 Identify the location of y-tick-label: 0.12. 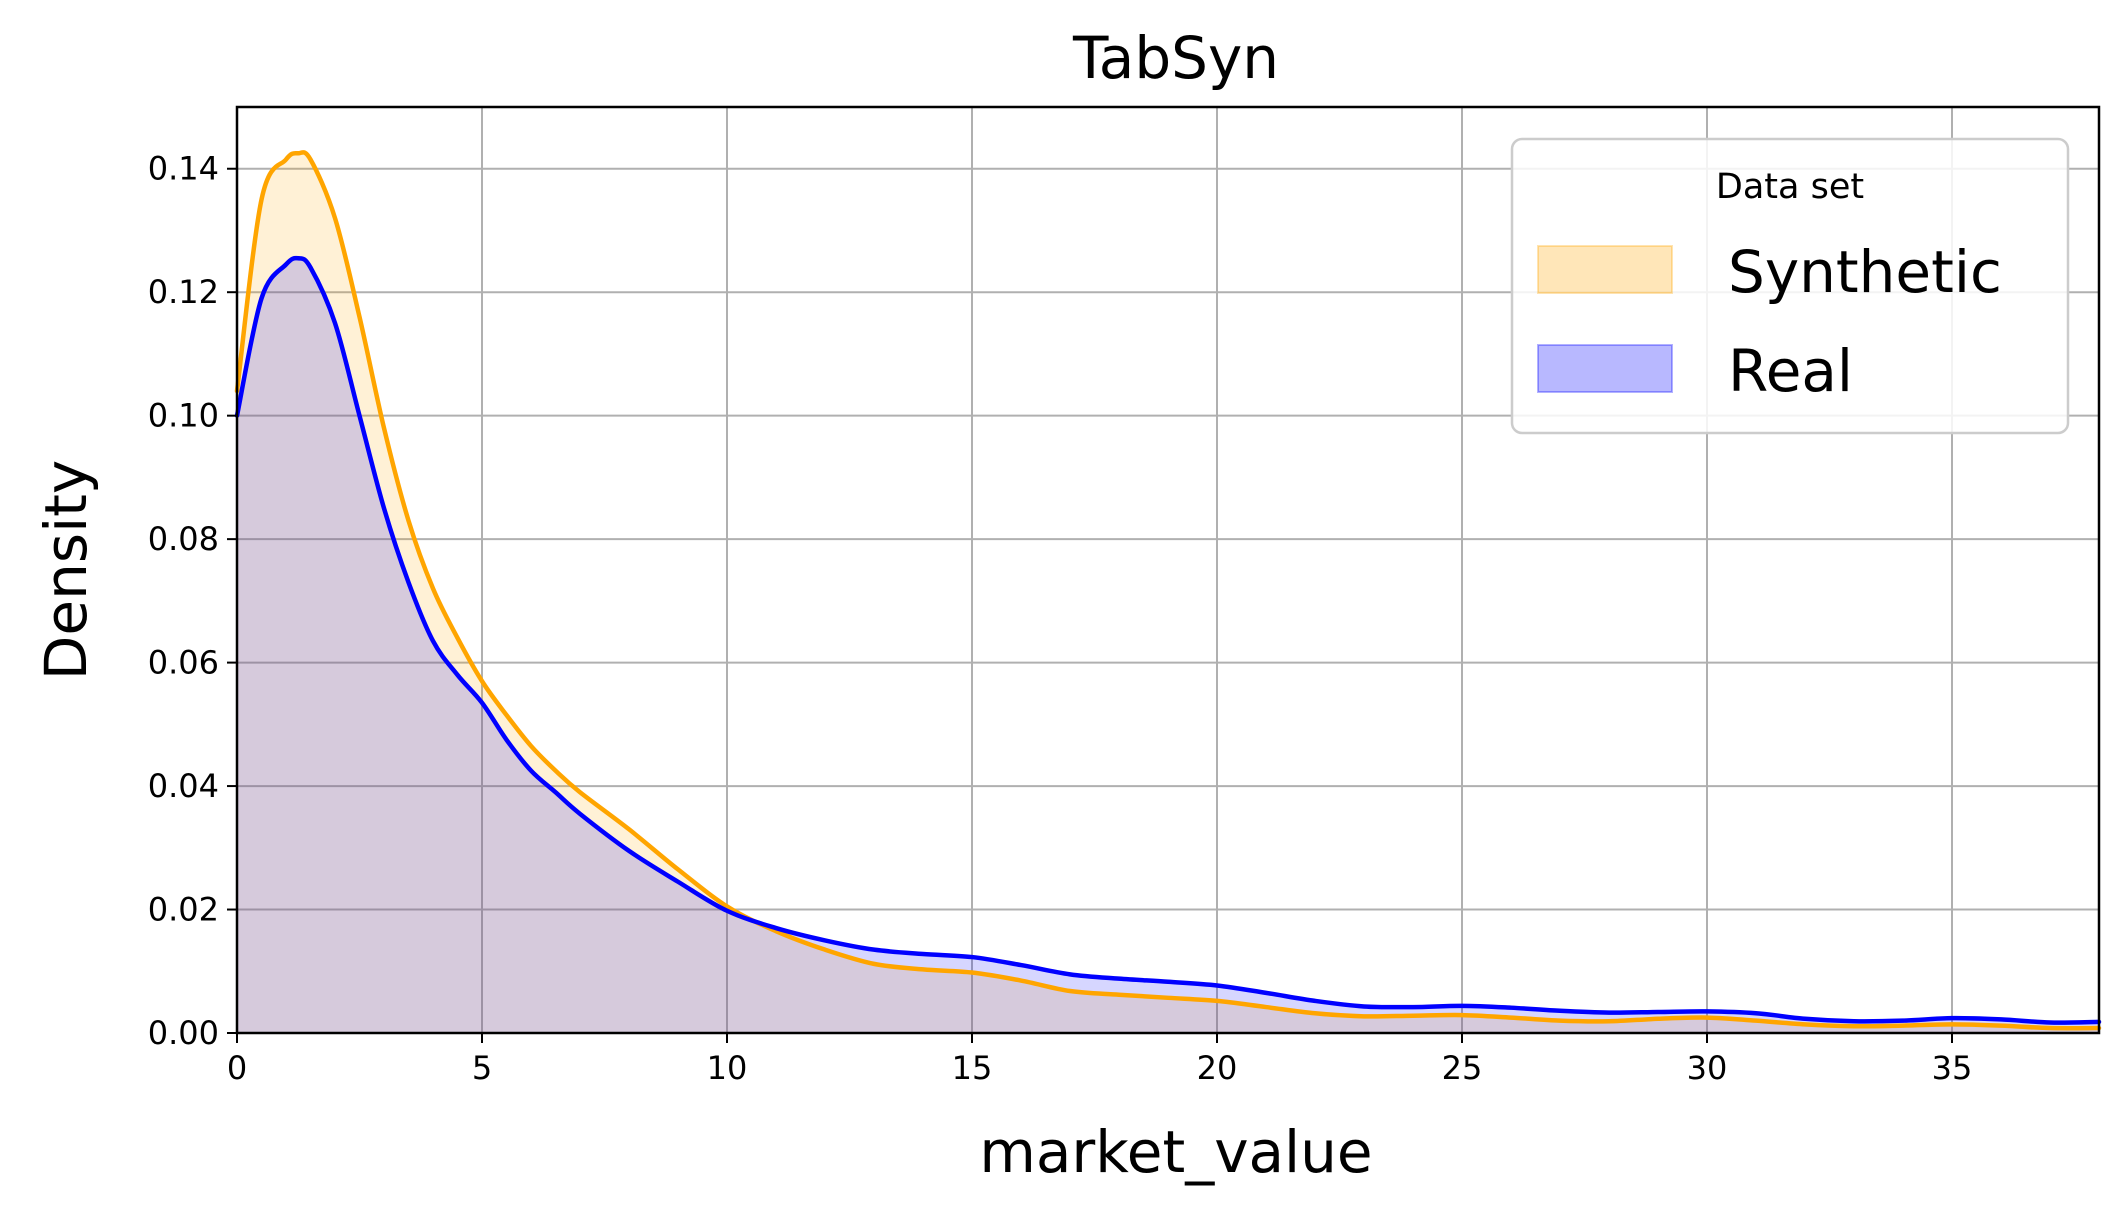
(183, 292).